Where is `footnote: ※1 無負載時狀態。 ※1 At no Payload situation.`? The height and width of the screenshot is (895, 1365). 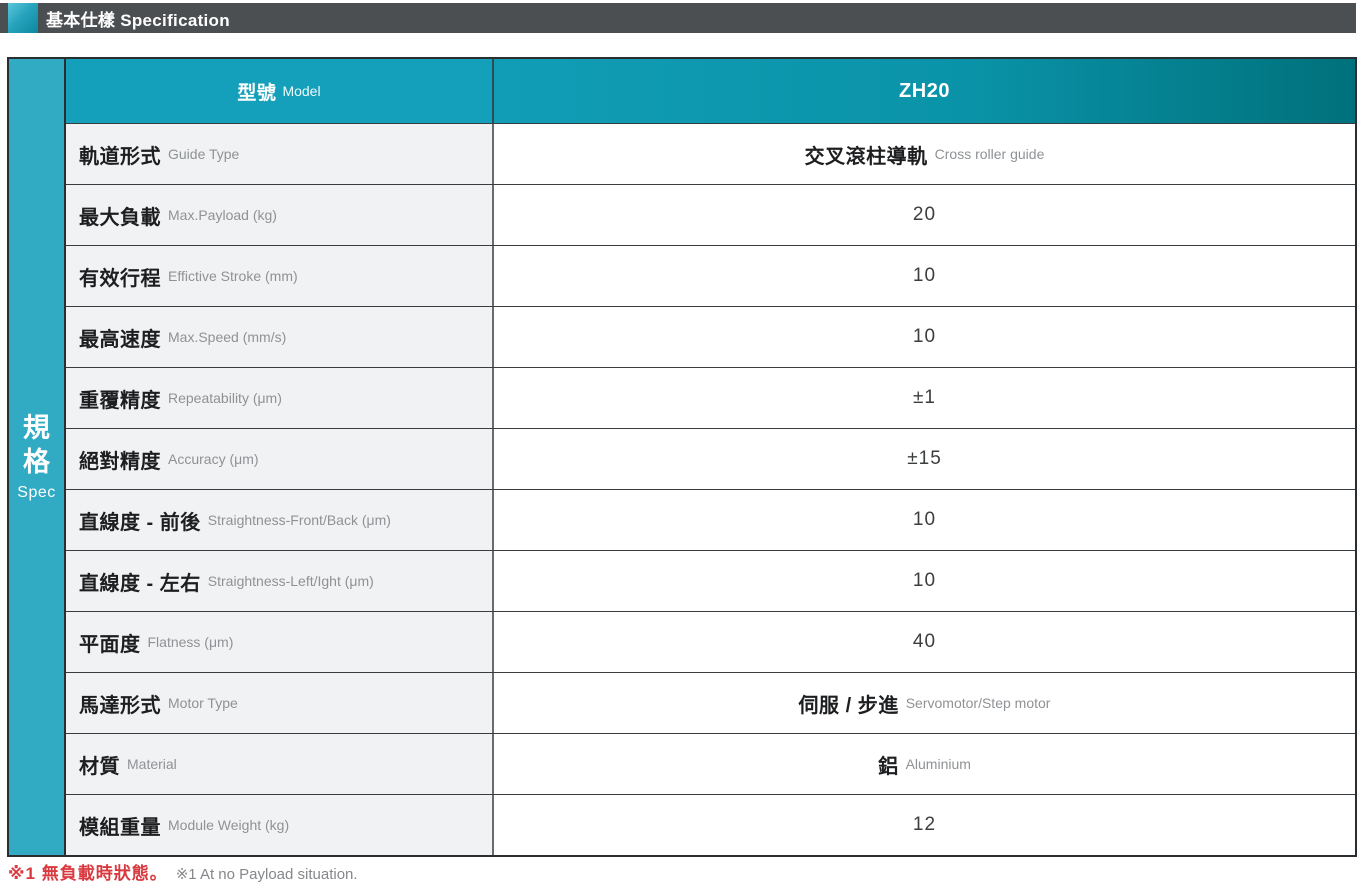 footnote: ※1 無負載時狀態。 ※1 At no Payload situation. is located at coordinates (183, 871).